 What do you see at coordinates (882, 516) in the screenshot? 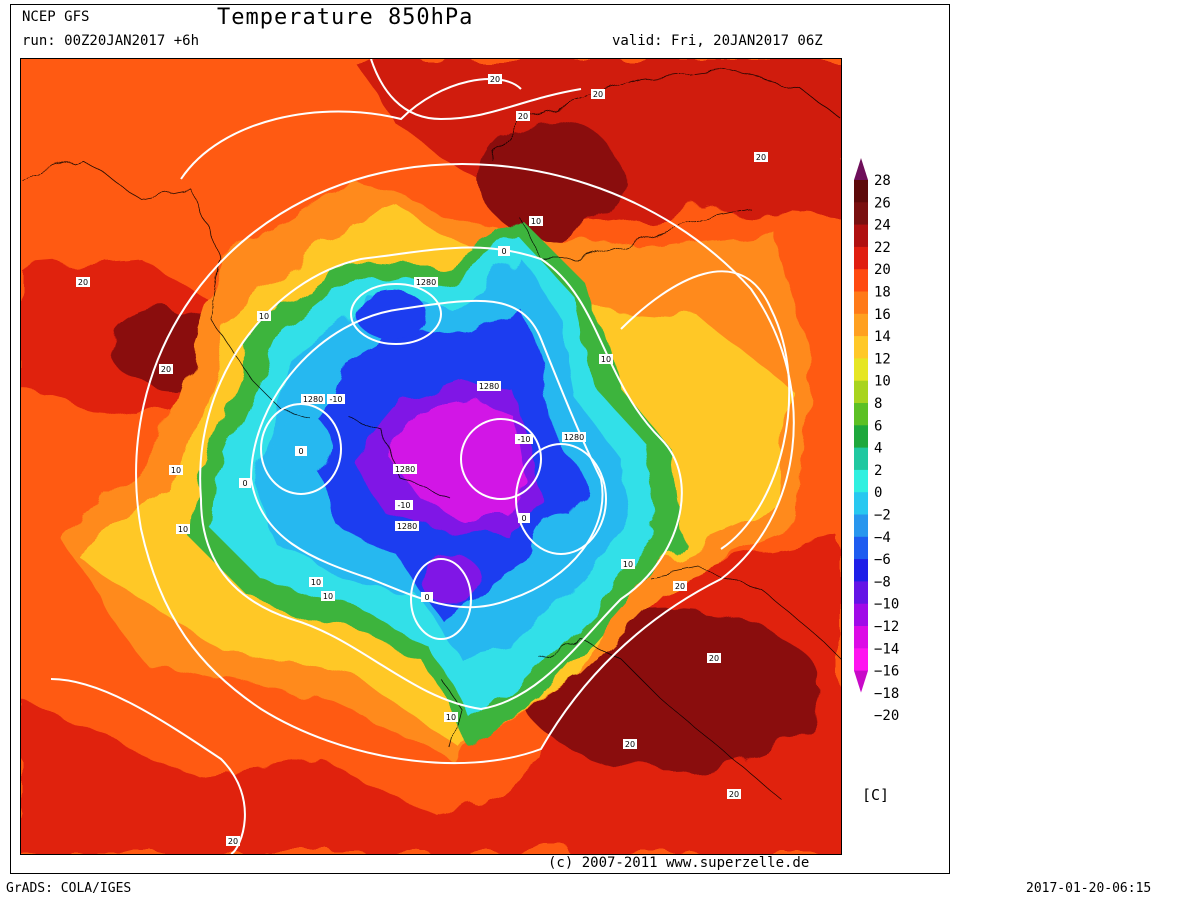
I see `legend-label: −2` at bounding box center [882, 516].